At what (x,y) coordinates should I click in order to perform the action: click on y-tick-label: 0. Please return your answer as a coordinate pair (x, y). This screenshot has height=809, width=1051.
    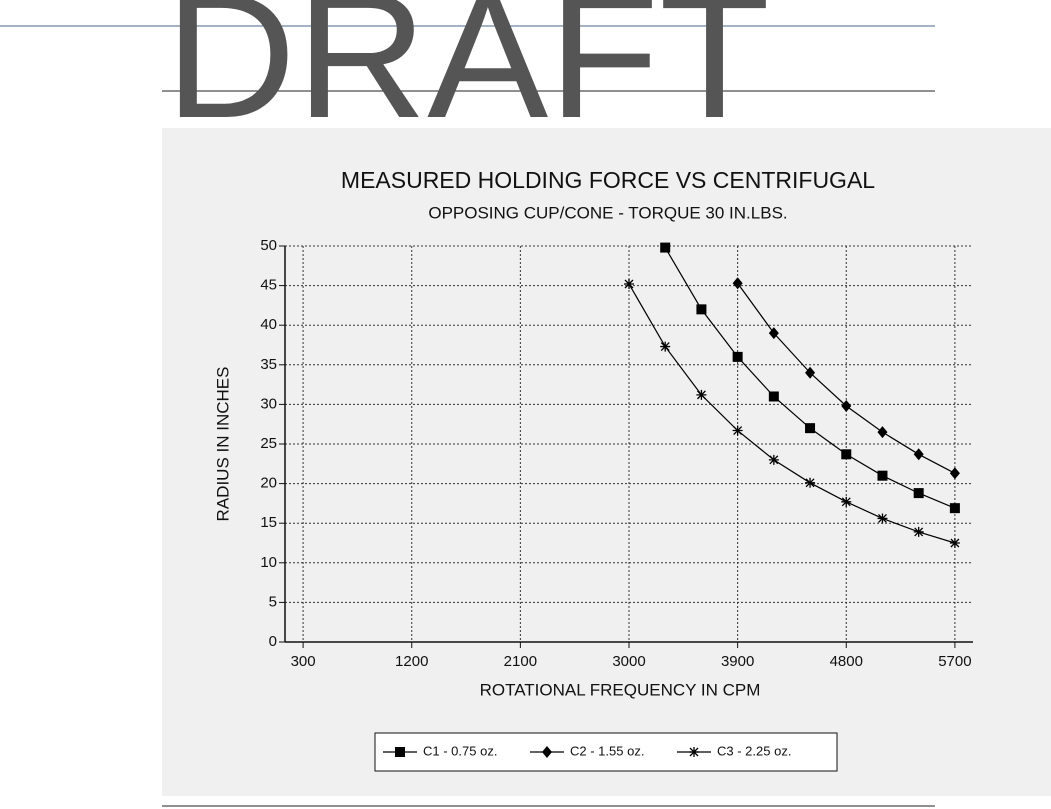
    Looking at the image, I should click on (273, 641).